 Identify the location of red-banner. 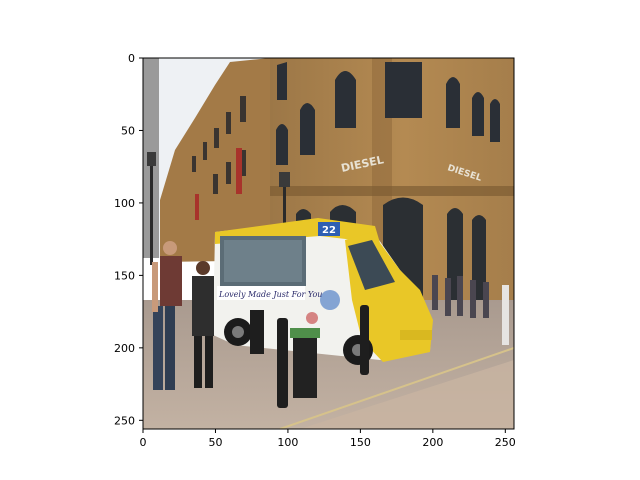
(239, 171).